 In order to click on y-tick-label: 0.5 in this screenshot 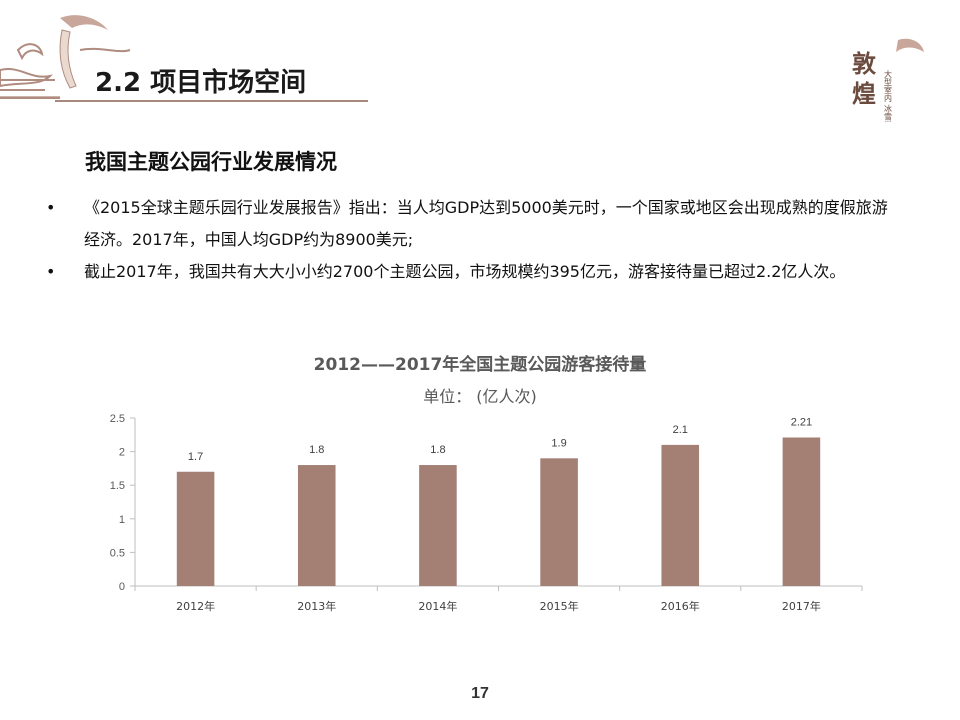, I will do `click(117, 553)`.